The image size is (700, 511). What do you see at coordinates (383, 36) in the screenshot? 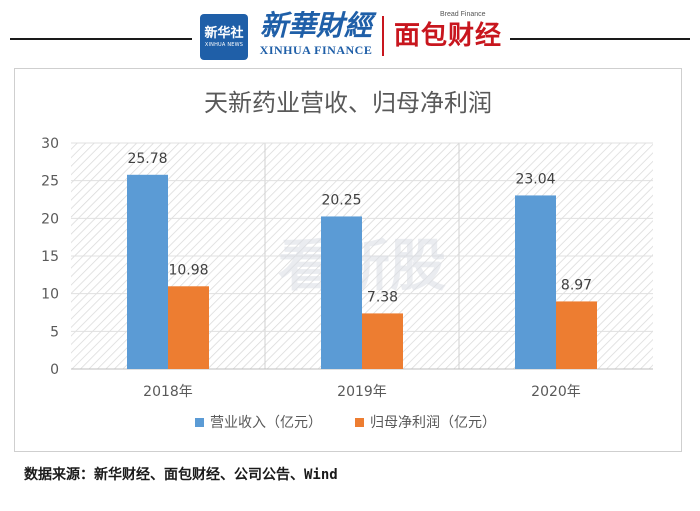
I see `brand-divider` at bounding box center [383, 36].